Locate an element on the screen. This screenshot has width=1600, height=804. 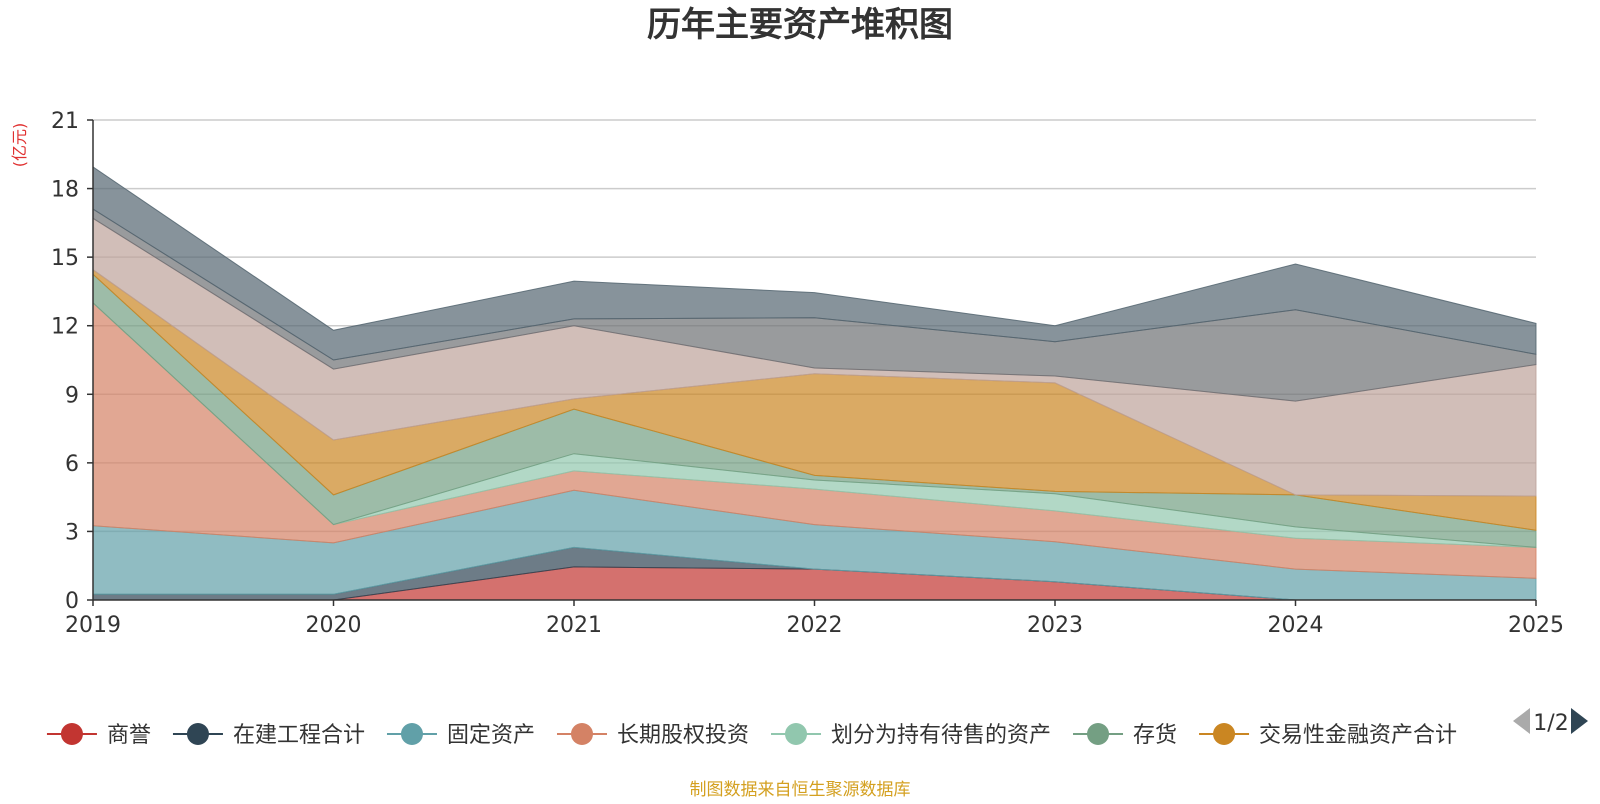
y-tick-label: 12 is located at coordinates (65, 327).